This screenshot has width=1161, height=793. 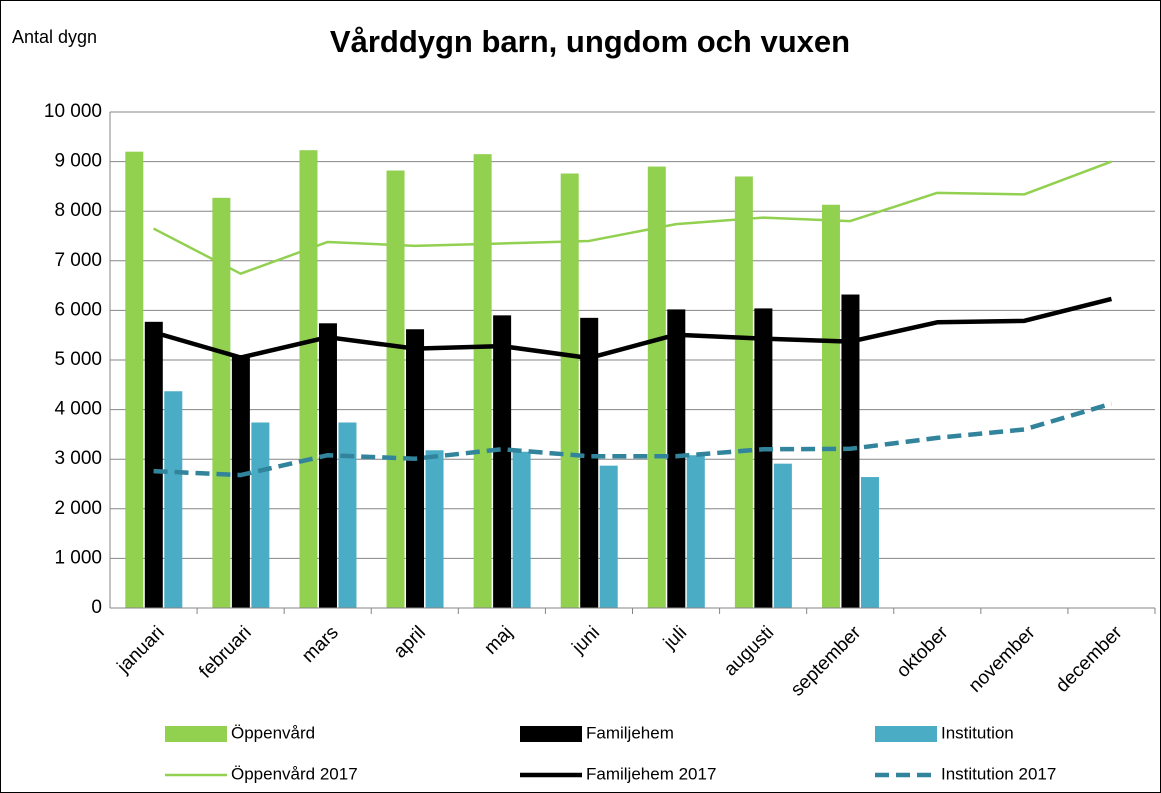 I want to click on y-tick-label: 10 000, so click(x=73, y=111).